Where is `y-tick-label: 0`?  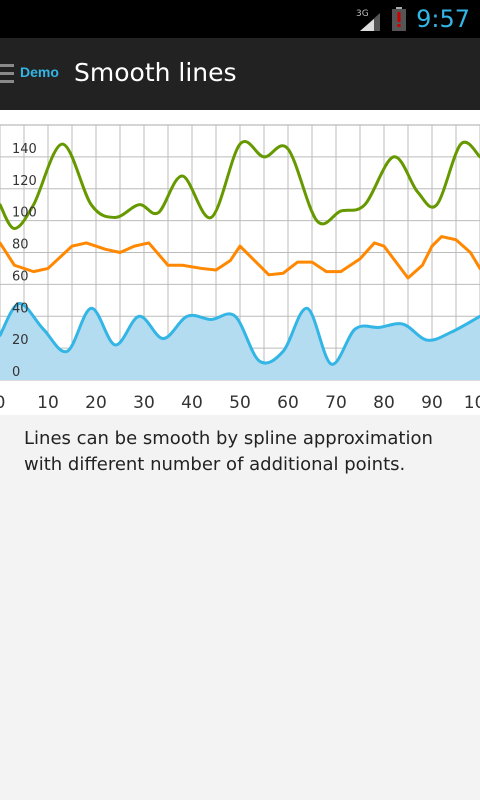 y-tick-label: 0 is located at coordinates (16, 372).